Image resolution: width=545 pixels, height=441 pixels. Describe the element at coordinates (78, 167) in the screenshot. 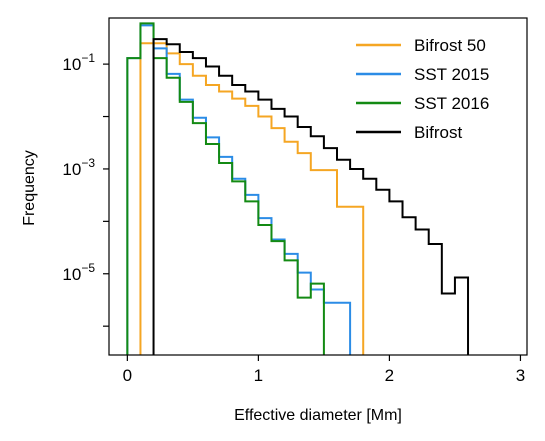

I see `y-tick-label: 10⁻³` at that location.